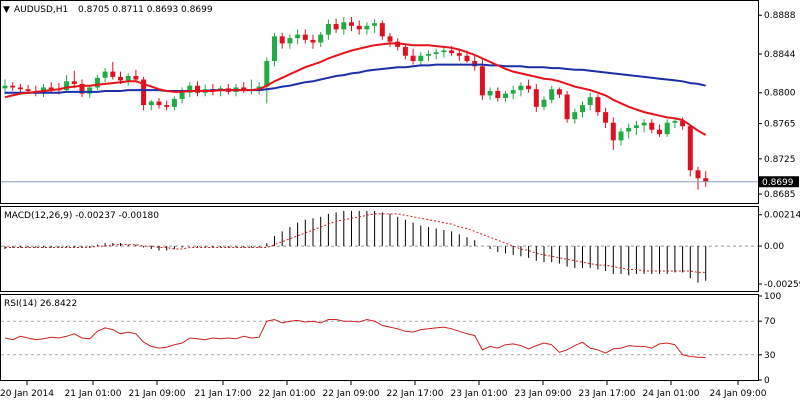 The image size is (800, 400). What do you see at coordinates (355, 243) in the screenshot?
I see `macd-signal-line` at bounding box center [355, 243].